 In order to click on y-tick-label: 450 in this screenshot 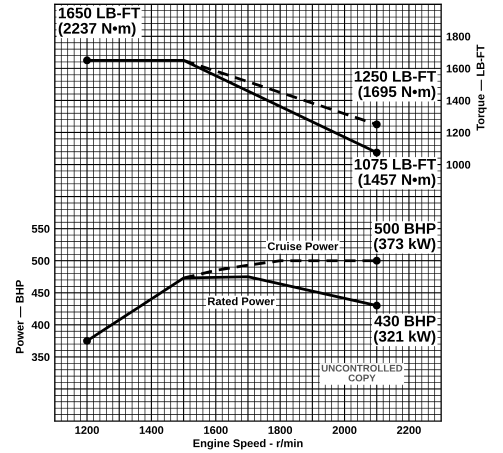, I will do `click(41, 293)`.